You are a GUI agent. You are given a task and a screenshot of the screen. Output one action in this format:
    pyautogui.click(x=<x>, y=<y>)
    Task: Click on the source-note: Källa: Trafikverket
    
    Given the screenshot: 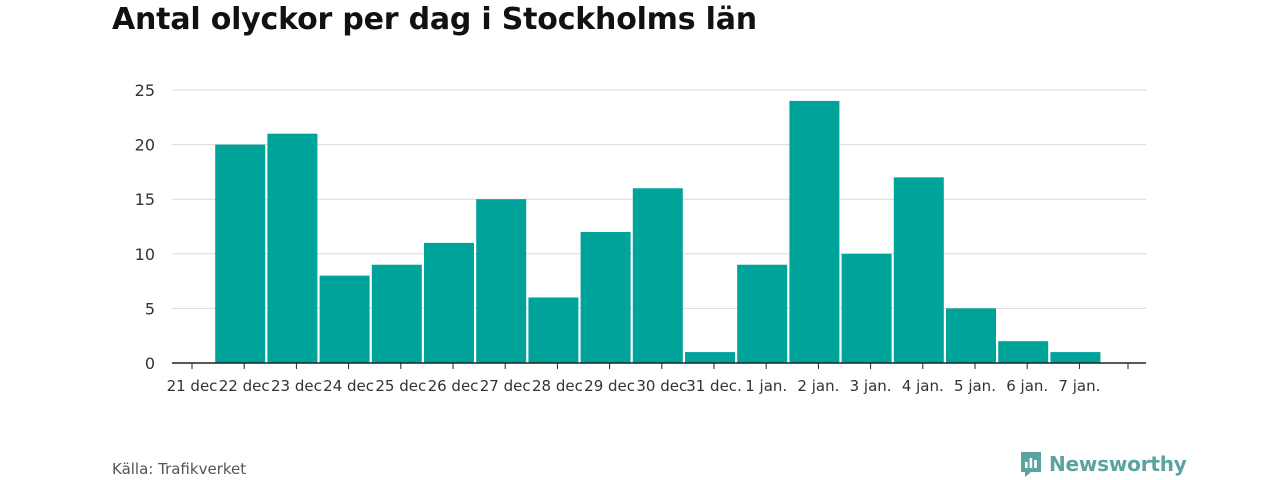 What is the action you would take?
    pyautogui.click(x=179, y=469)
    